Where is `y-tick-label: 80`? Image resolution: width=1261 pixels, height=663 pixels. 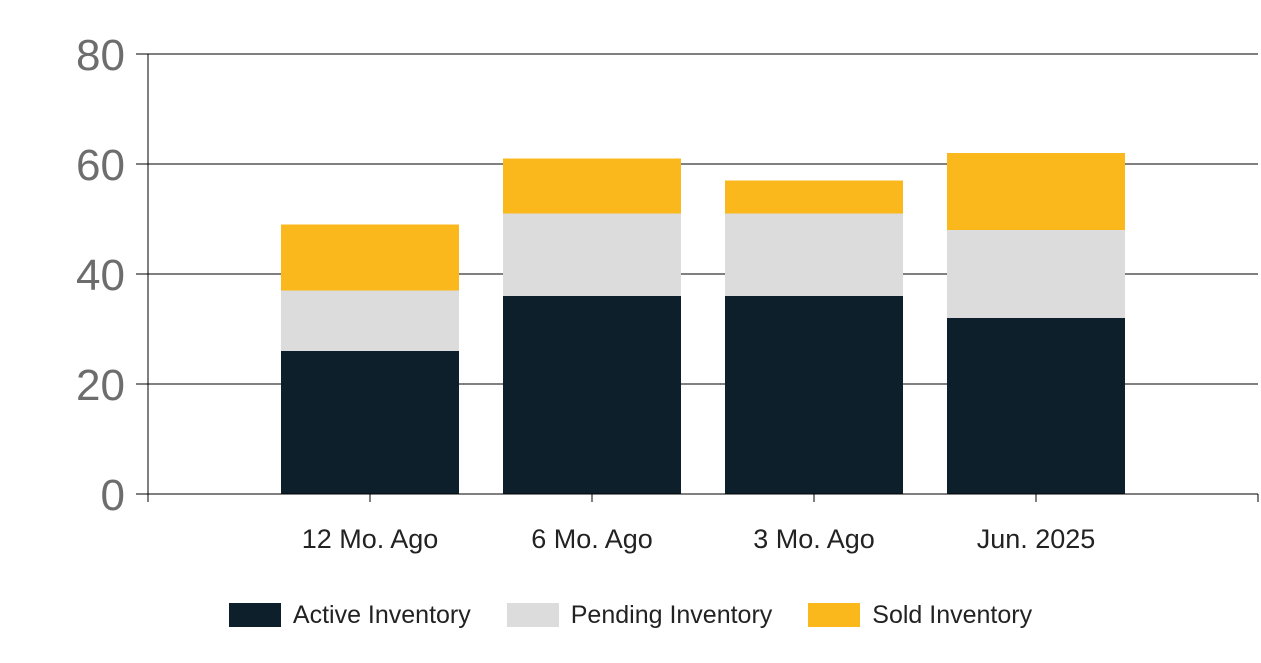
y-tick-label: 80 is located at coordinates (100, 55).